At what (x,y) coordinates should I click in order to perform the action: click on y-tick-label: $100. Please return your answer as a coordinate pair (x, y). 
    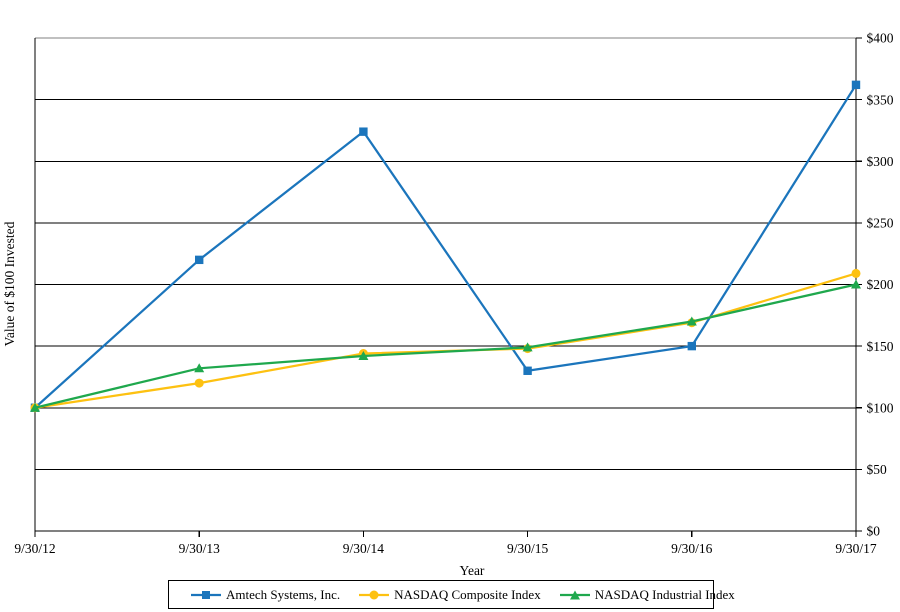
    Looking at the image, I should click on (880, 407).